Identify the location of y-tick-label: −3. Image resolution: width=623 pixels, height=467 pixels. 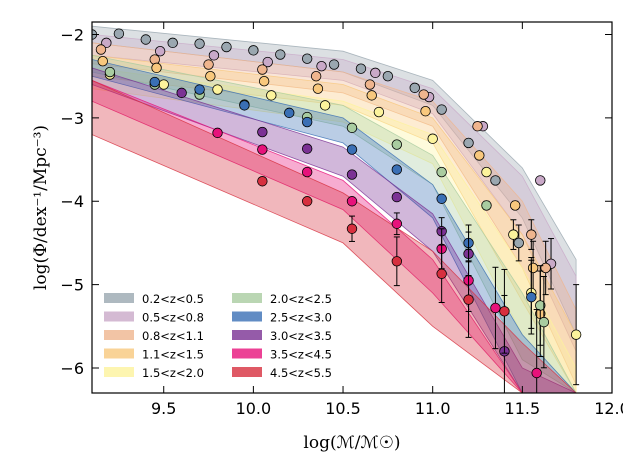
(72, 118).